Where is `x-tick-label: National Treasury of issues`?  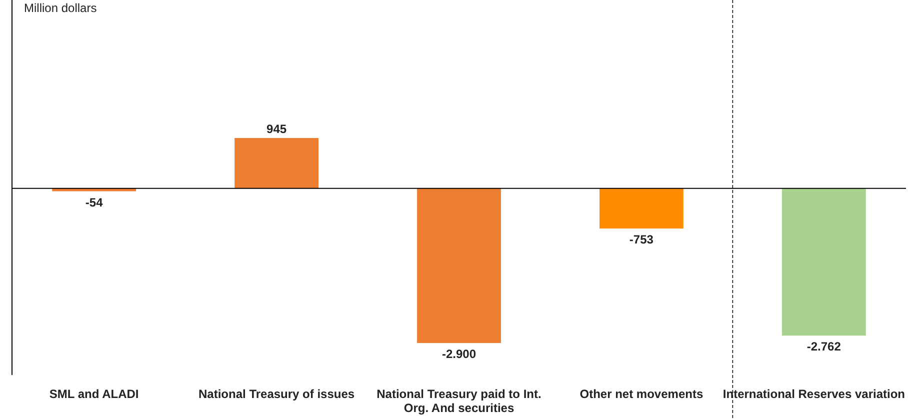 x-tick-label: National Treasury of issues is located at coordinates (276, 394).